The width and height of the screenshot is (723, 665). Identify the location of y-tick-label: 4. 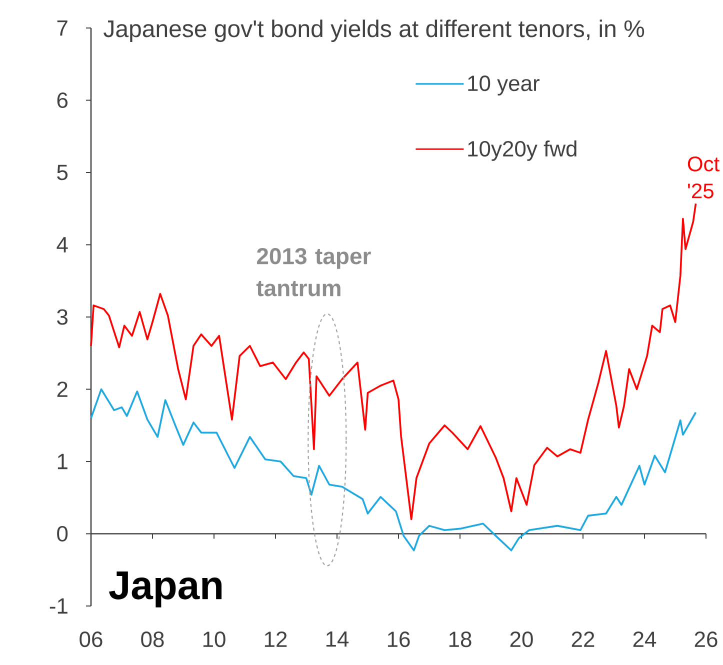
(62, 244).